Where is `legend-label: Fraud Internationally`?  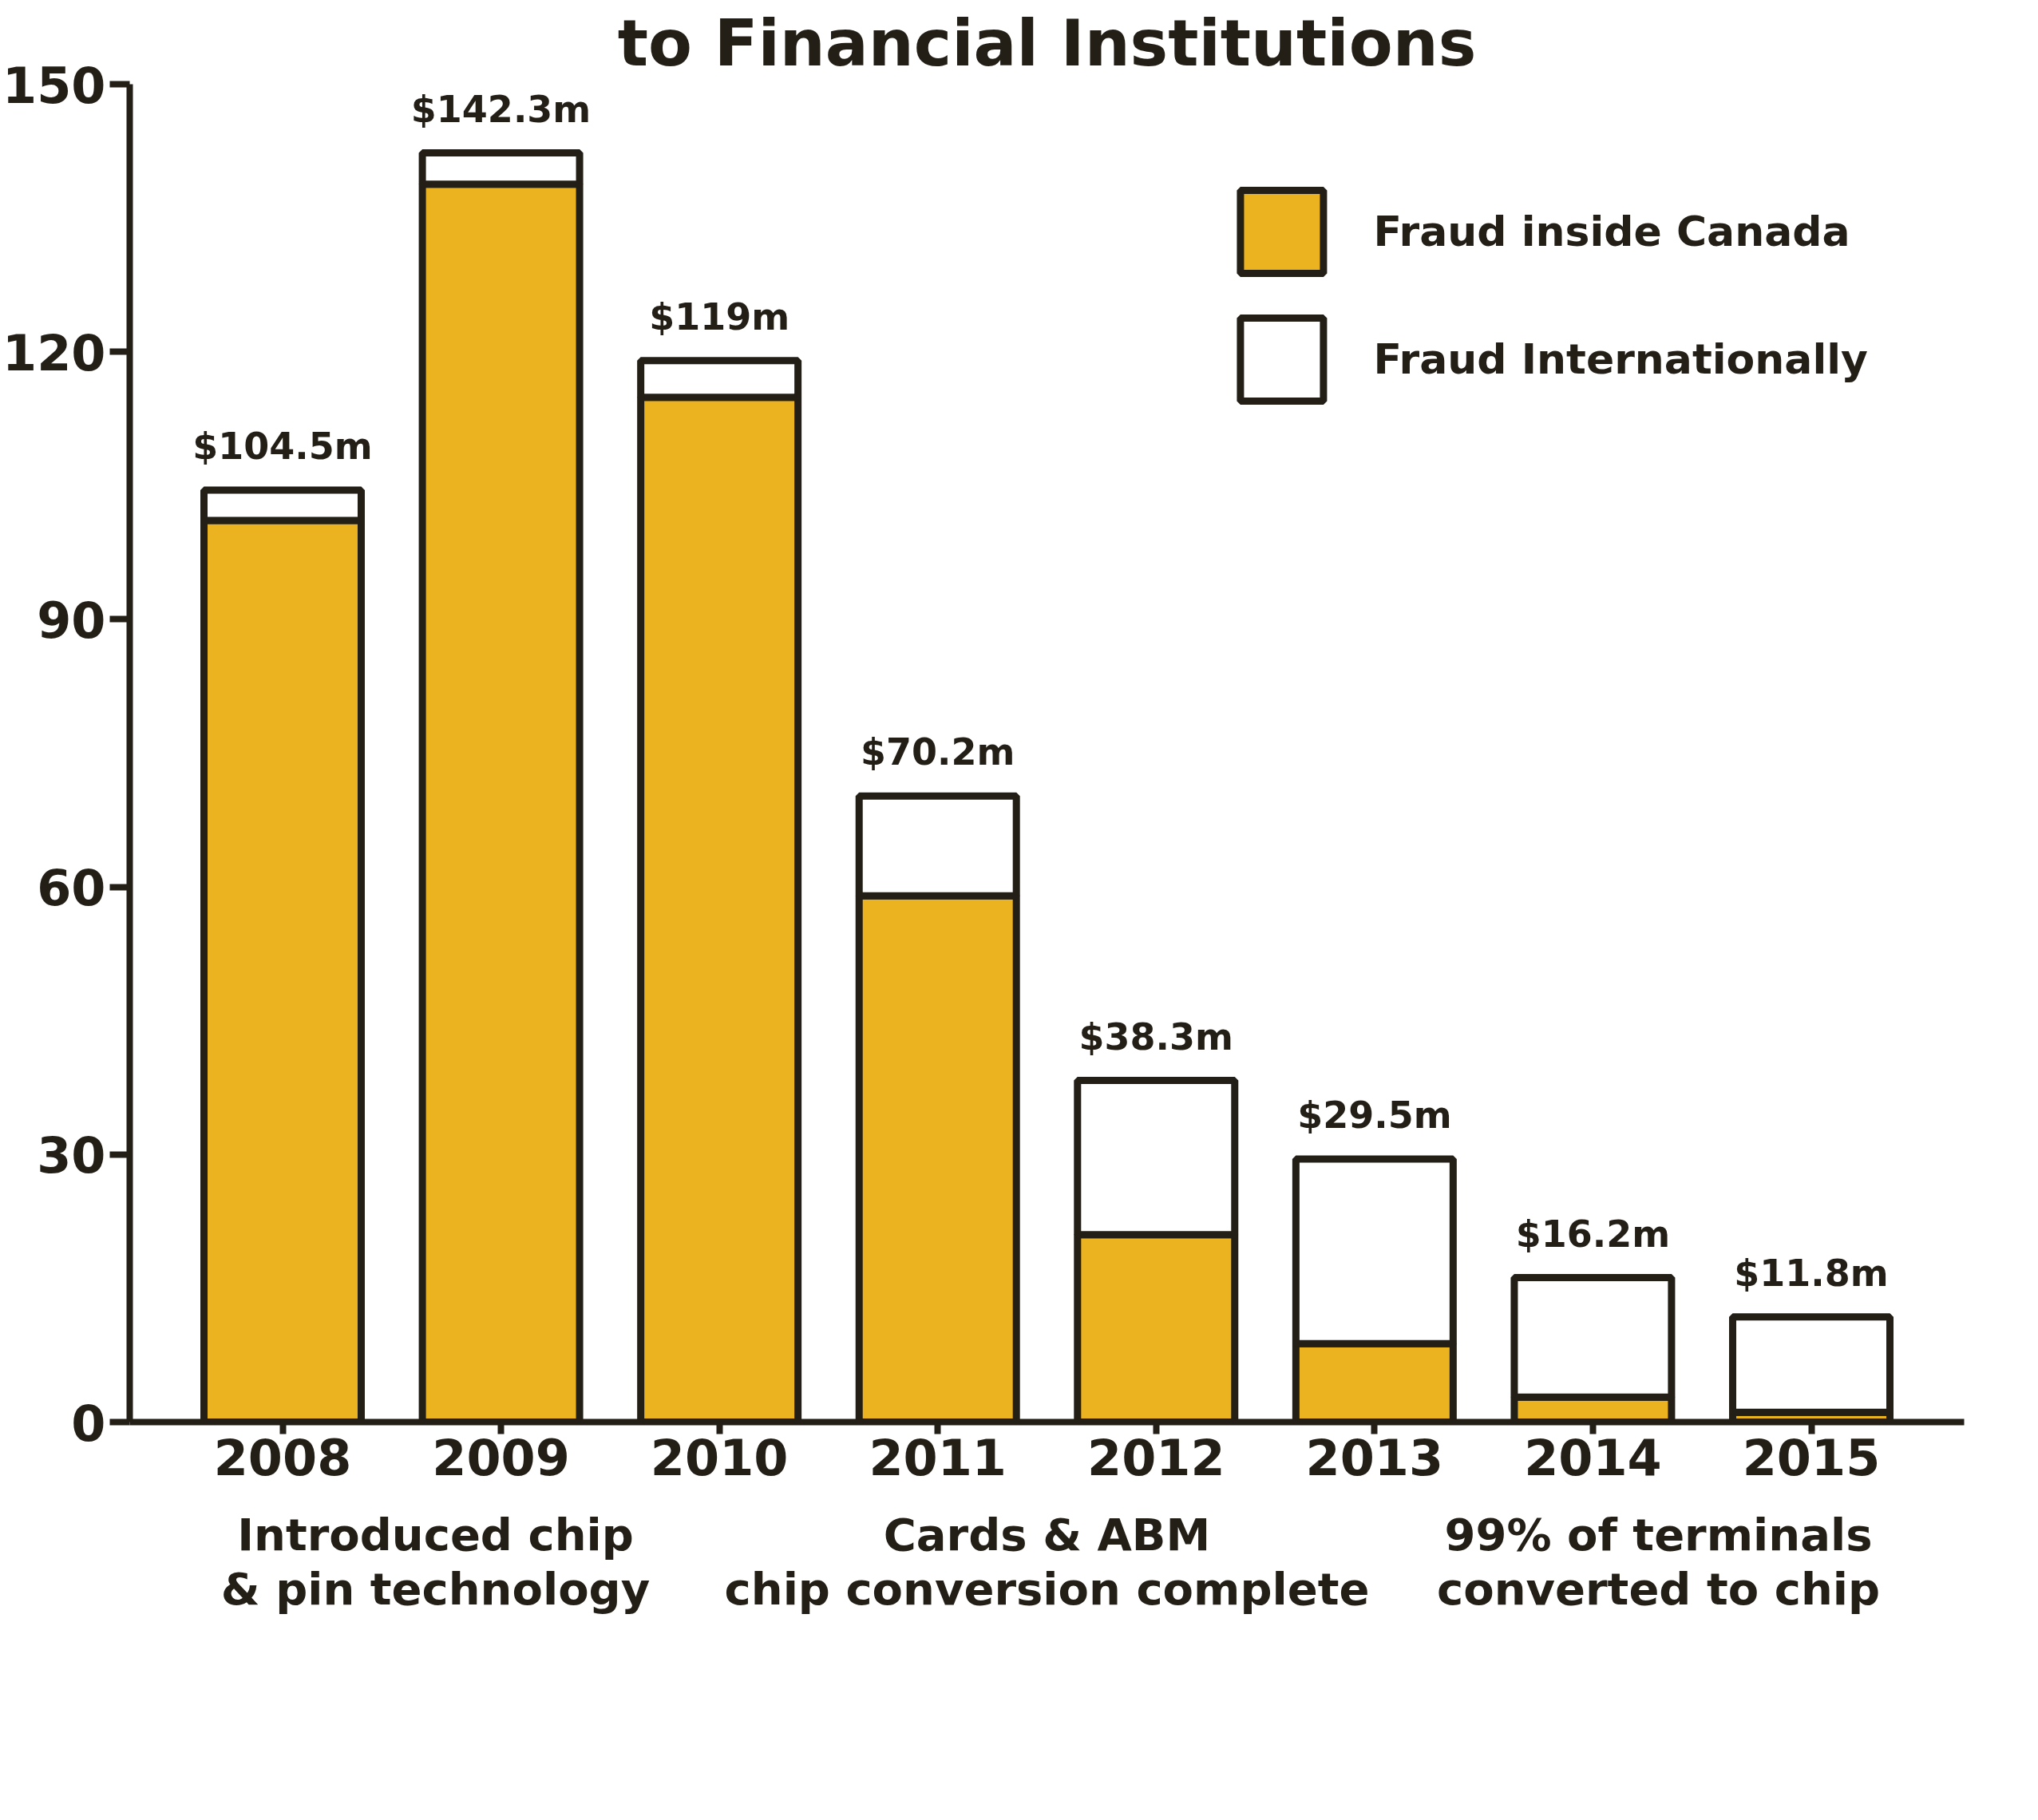 legend-label: Fraud Internationally is located at coordinates (1621, 359).